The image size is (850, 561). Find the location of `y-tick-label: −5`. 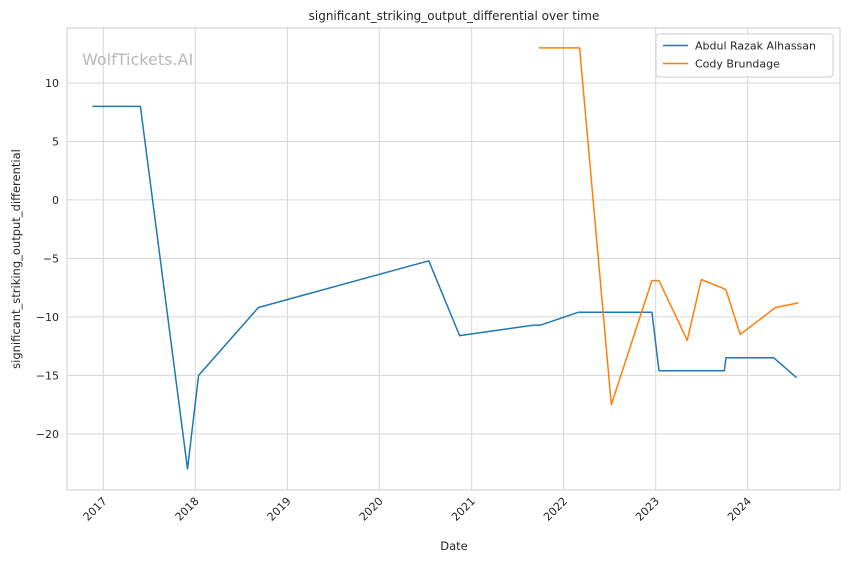

y-tick-label: −5 is located at coordinates (51, 258).